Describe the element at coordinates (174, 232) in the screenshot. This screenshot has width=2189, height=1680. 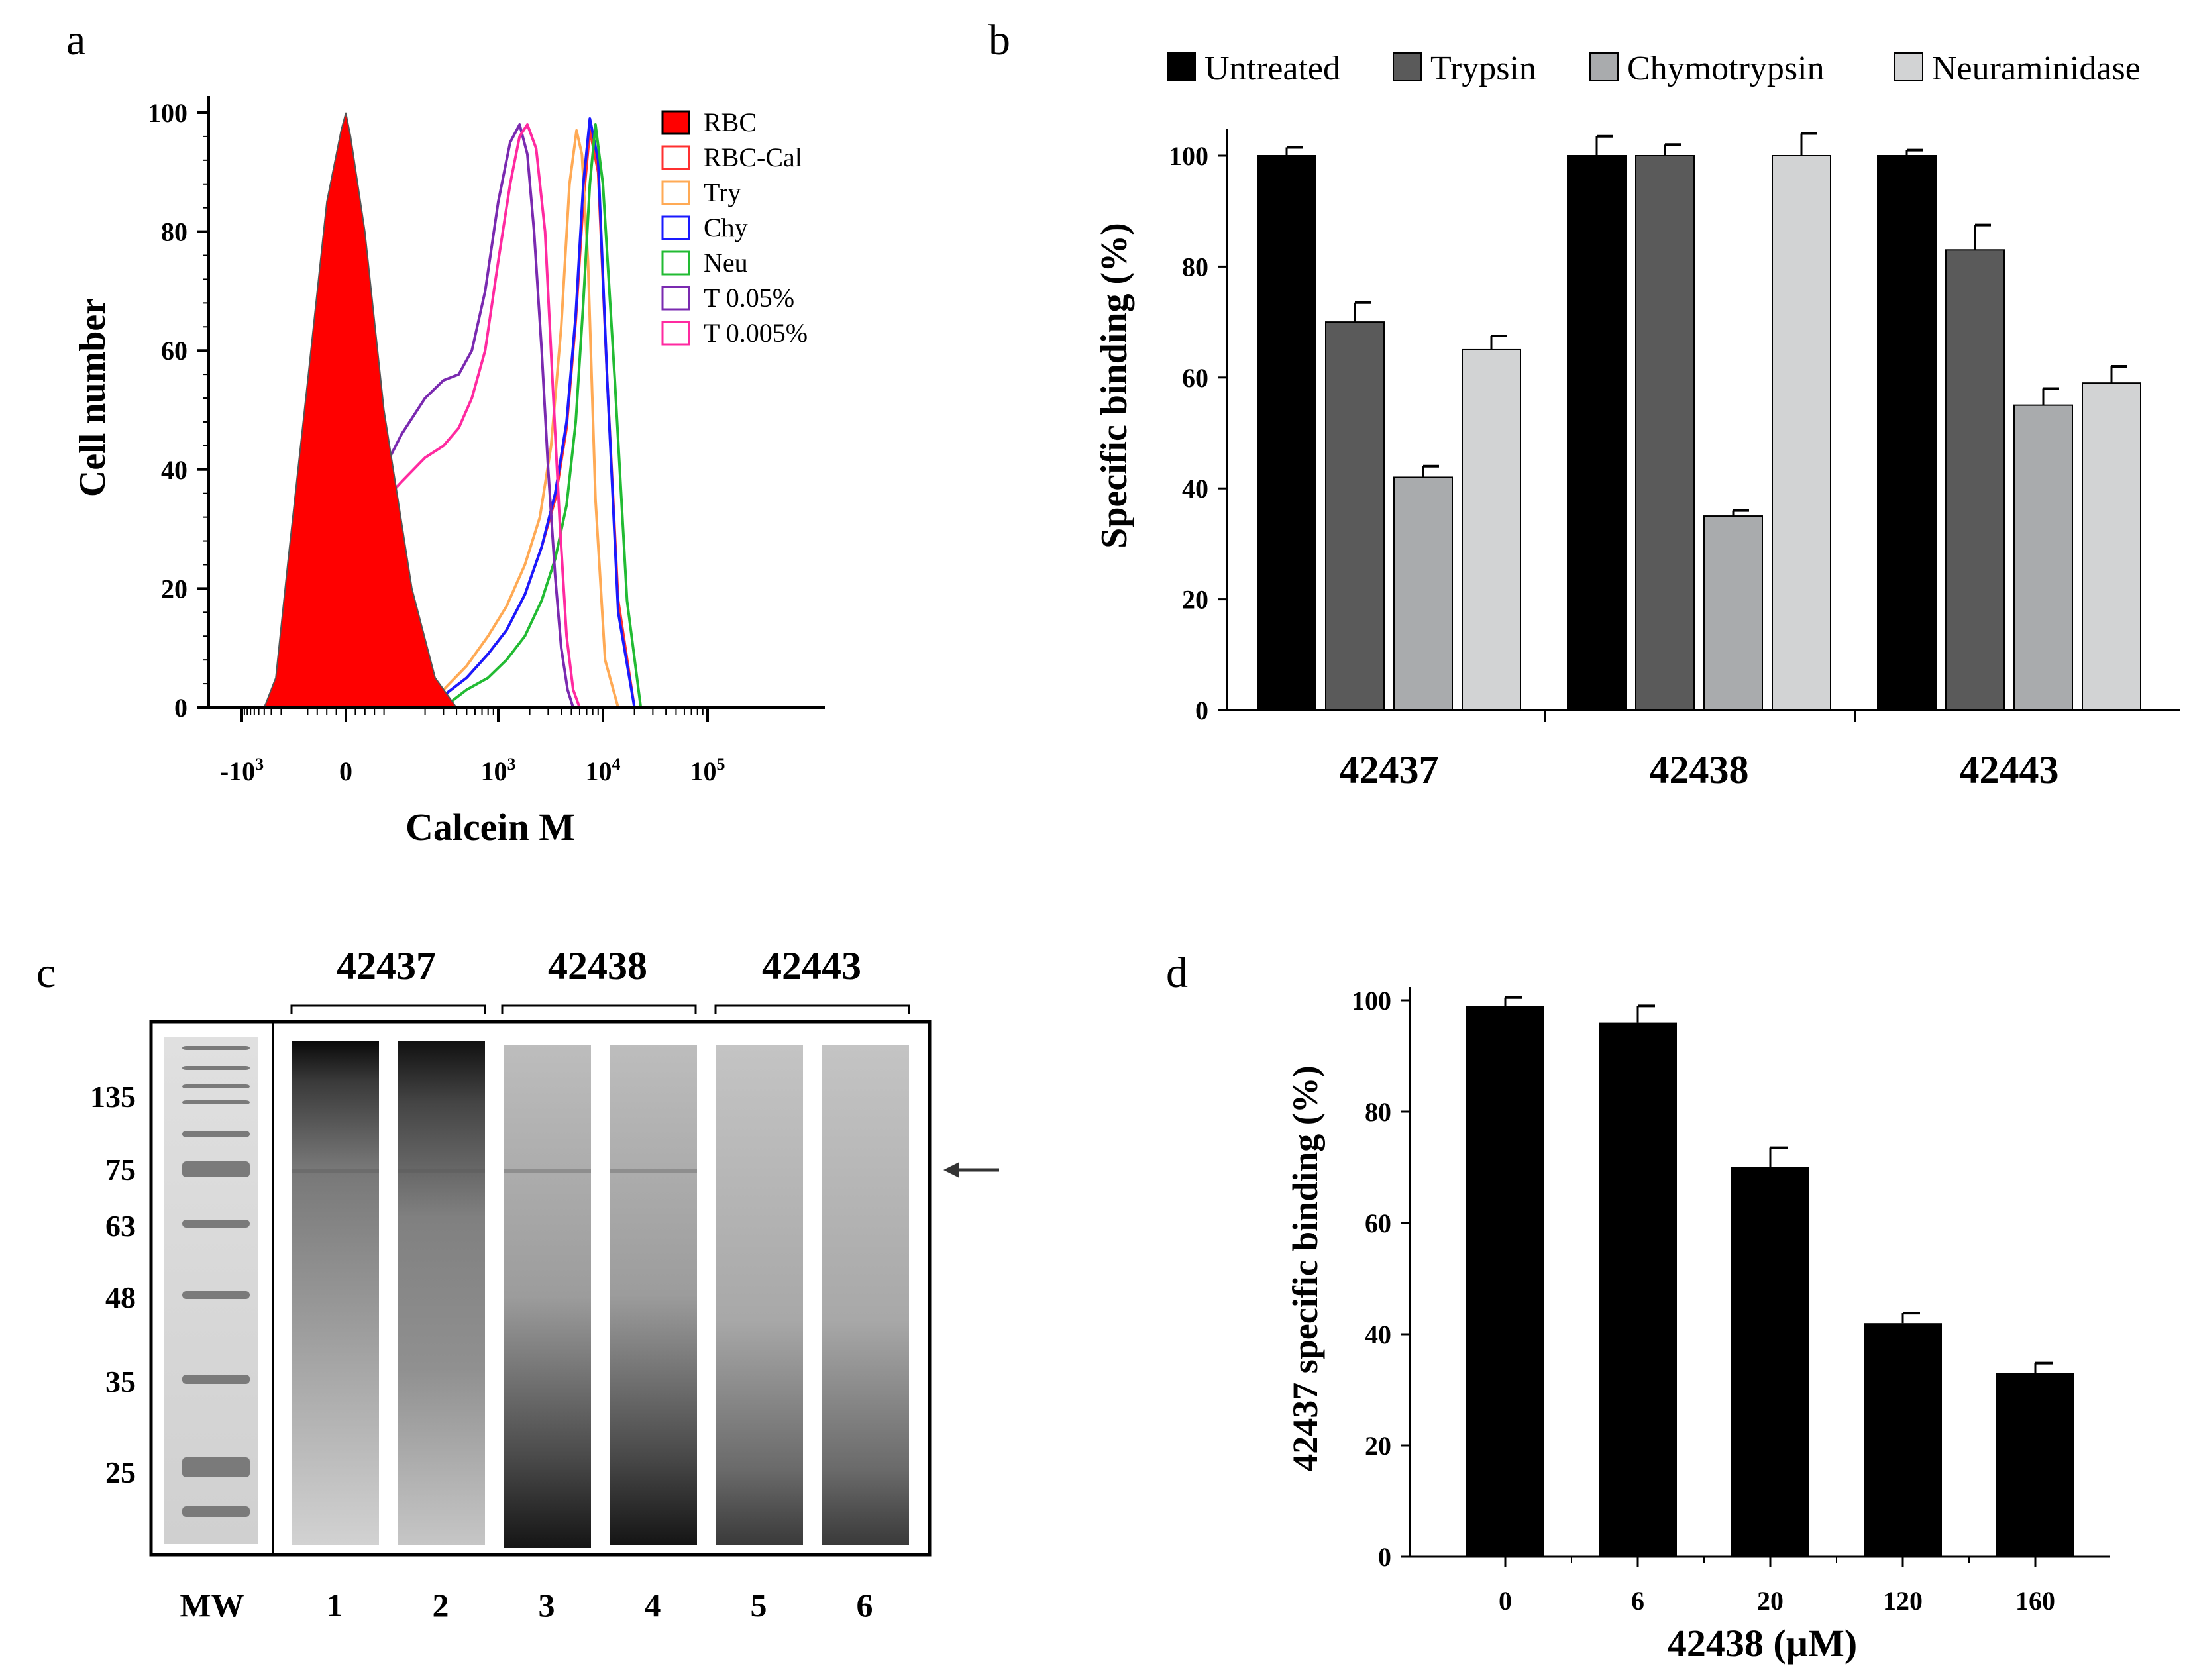
I see `panel-a-y-tick-label: 80` at that location.